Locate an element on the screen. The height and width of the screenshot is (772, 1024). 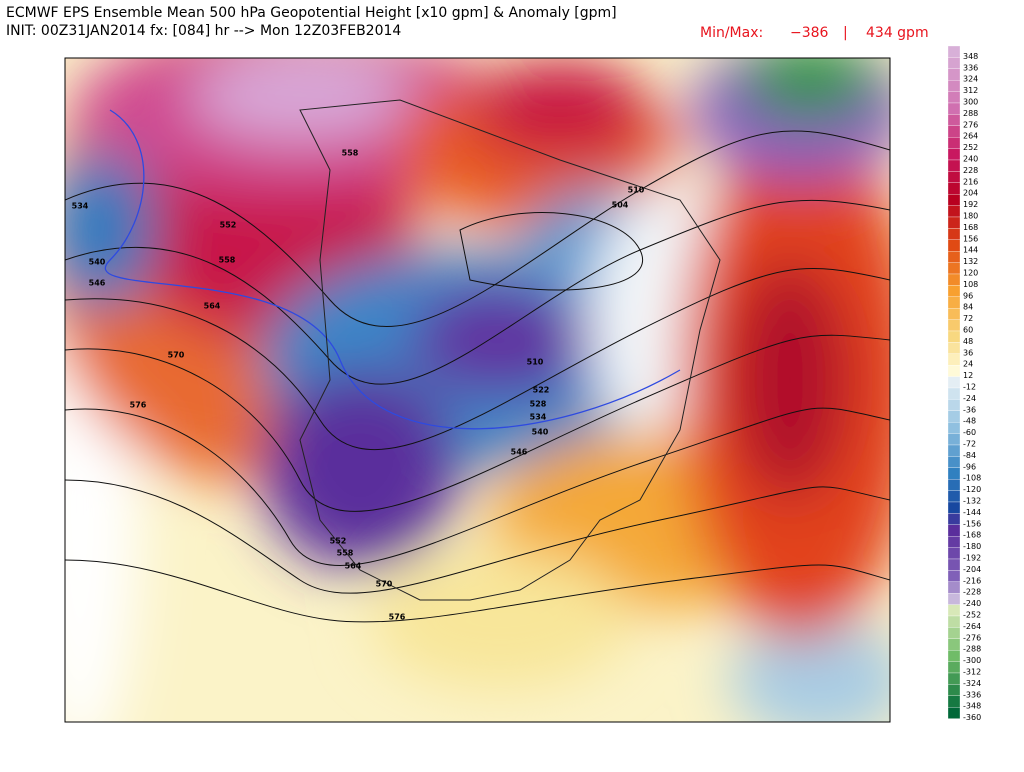
colorbar-label: 228 is located at coordinates (970, 170).